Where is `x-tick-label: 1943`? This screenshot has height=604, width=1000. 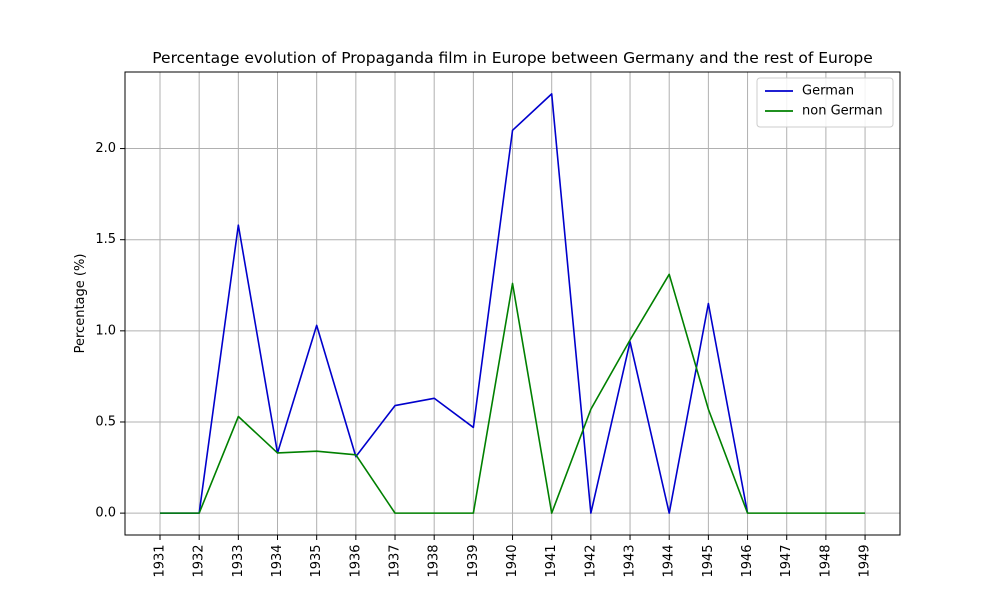 x-tick-label: 1943 is located at coordinates (630, 560).